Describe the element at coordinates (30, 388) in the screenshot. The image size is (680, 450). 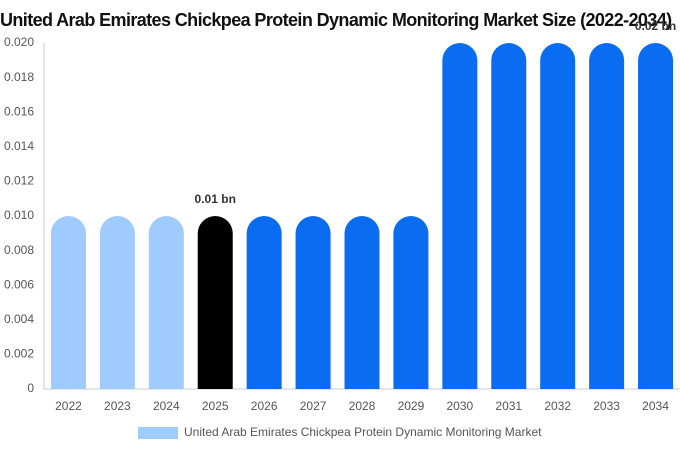
I see `y-tick-label: 0` at that location.